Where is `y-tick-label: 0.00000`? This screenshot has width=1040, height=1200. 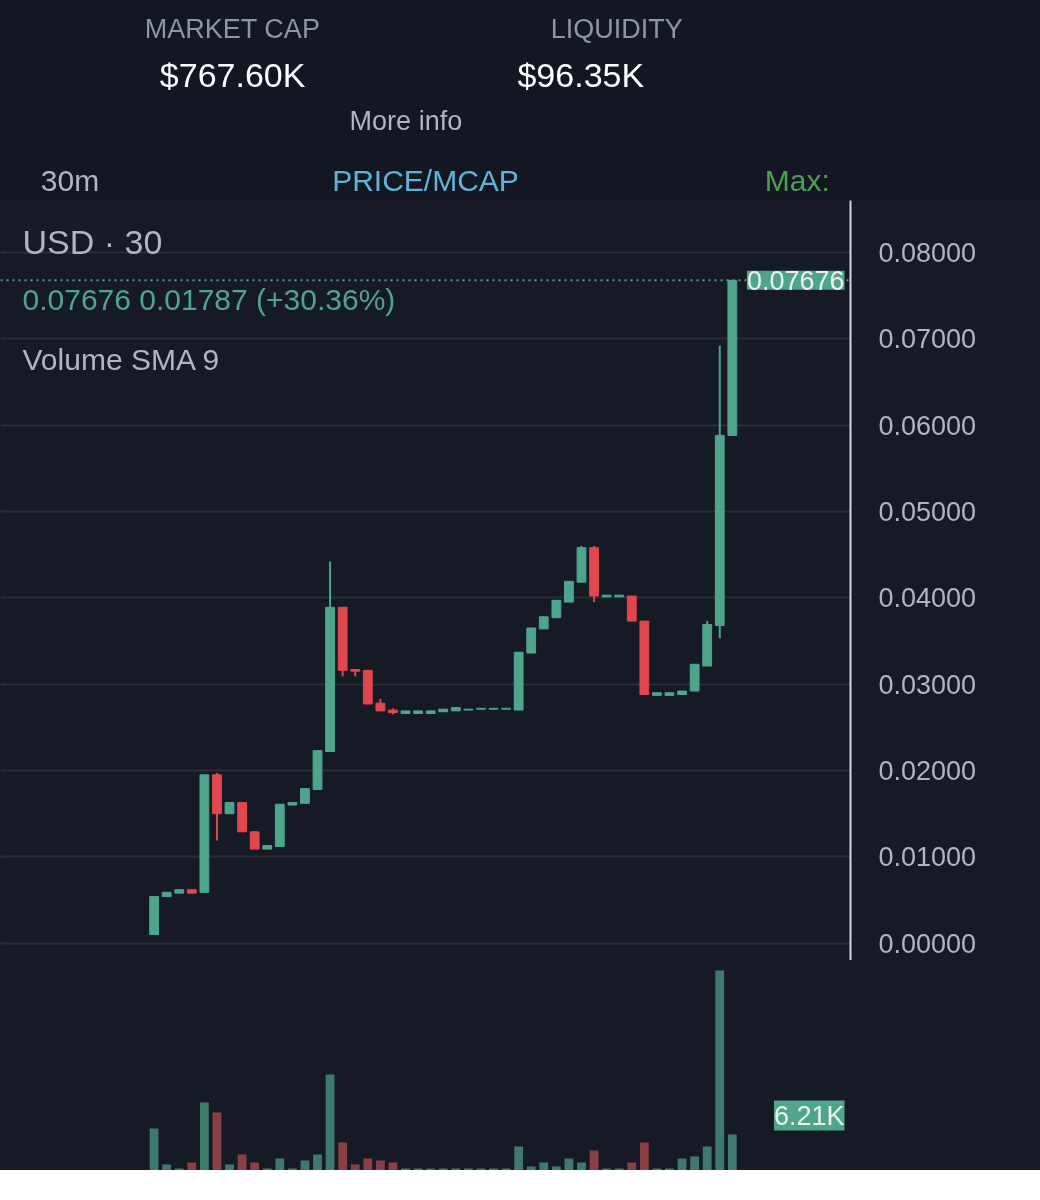
y-tick-label: 0.00000 is located at coordinates (927, 943).